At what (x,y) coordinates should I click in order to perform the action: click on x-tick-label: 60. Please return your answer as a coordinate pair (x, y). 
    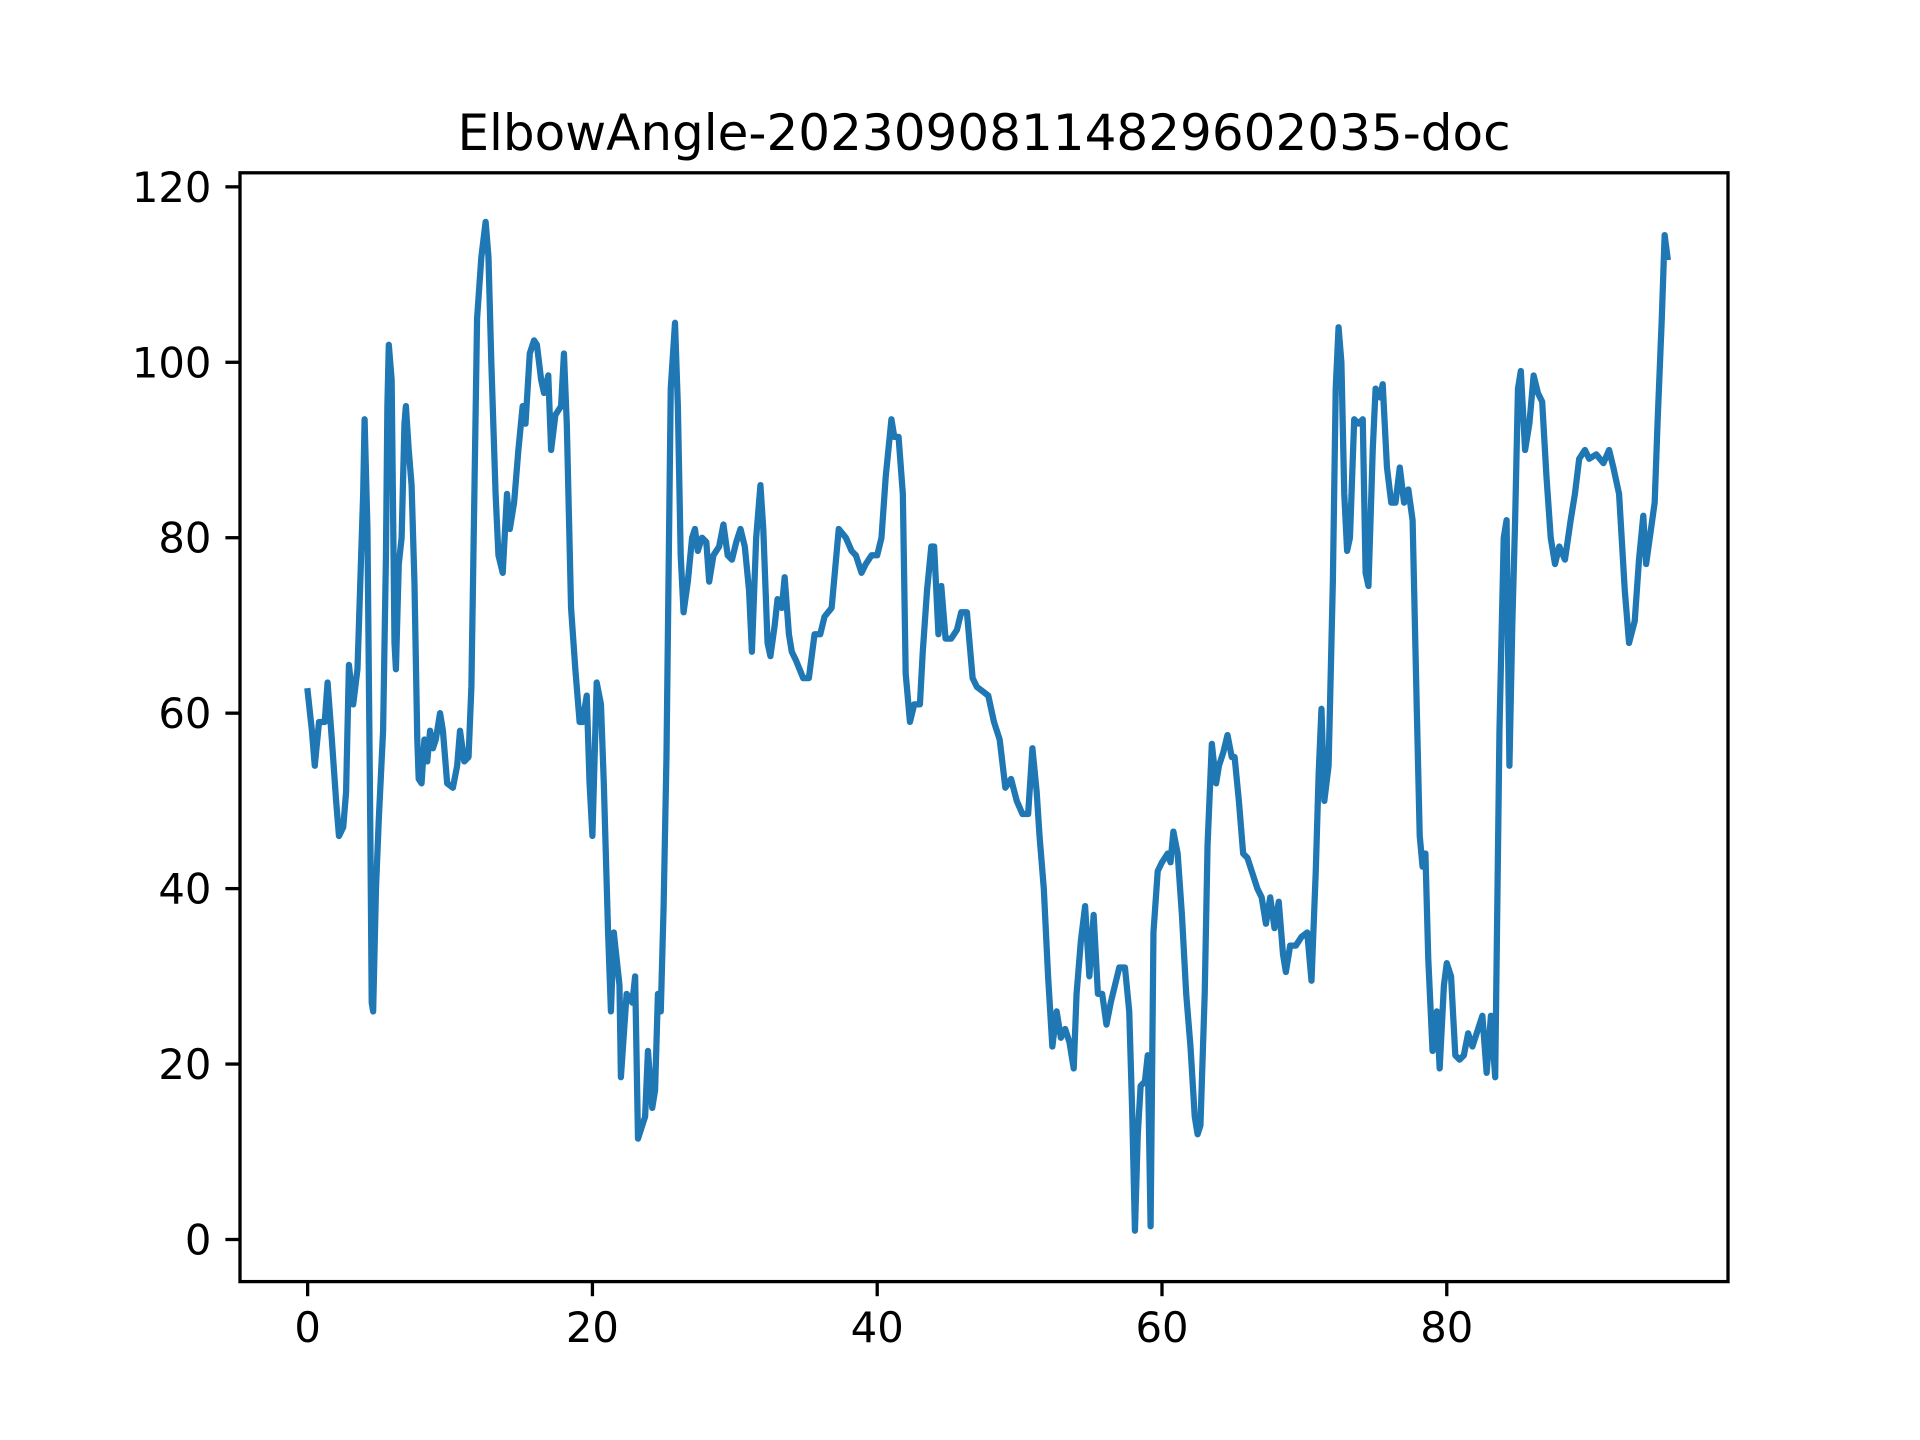
    Looking at the image, I should click on (1161, 1327).